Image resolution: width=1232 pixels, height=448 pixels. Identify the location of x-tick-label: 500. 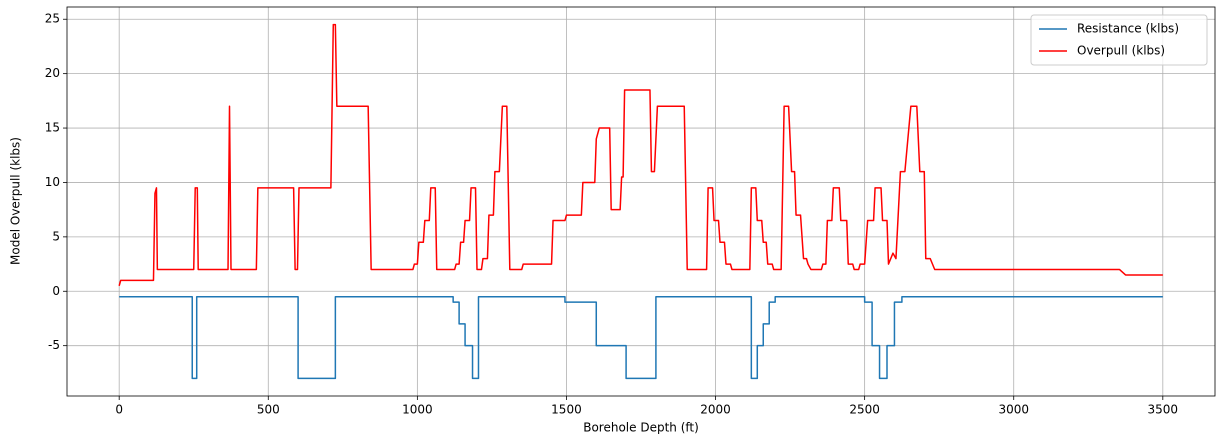
(268, 410).